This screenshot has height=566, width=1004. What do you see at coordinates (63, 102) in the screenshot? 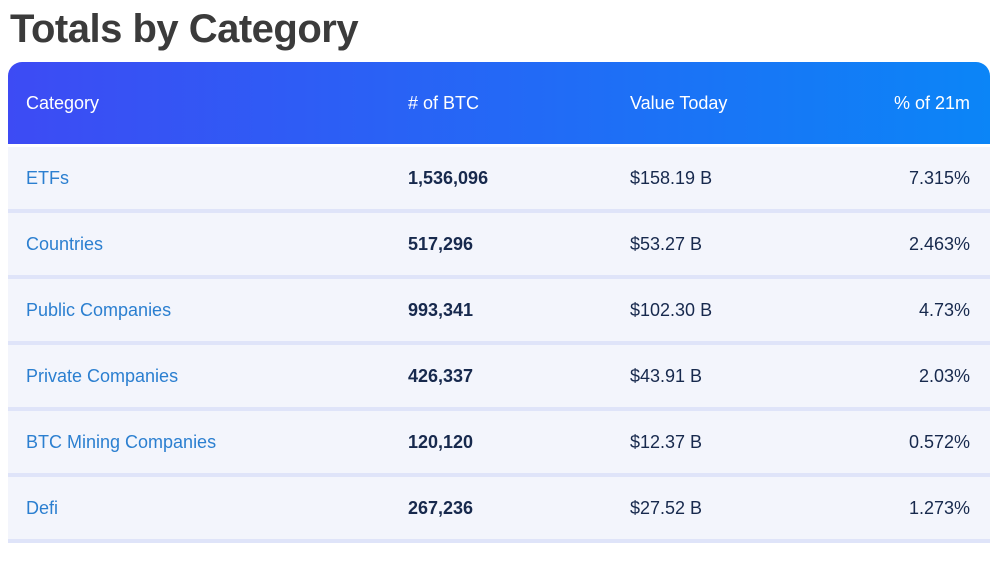
I see `column-header-category: Category` at bounding box center [63, 102].